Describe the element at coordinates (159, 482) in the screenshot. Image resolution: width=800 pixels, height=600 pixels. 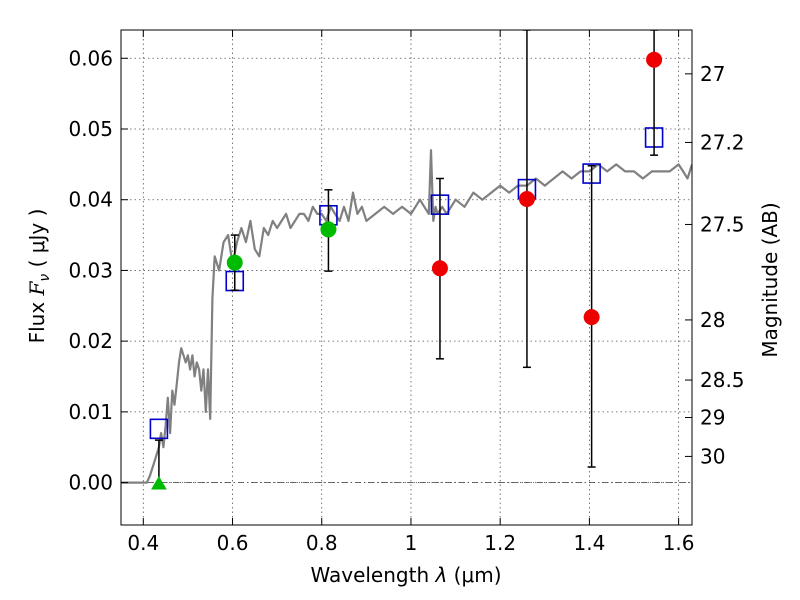
I see `upper-limit-marker` at that location.